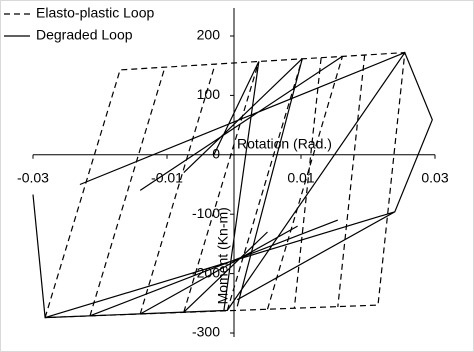 The height and width of the screenshot is (352, 474). What do you see at coordinates (284, 144) in the screenshot?
I see `x-axis-label: Rotation (Rad.)` at bounding box center [284, 144].